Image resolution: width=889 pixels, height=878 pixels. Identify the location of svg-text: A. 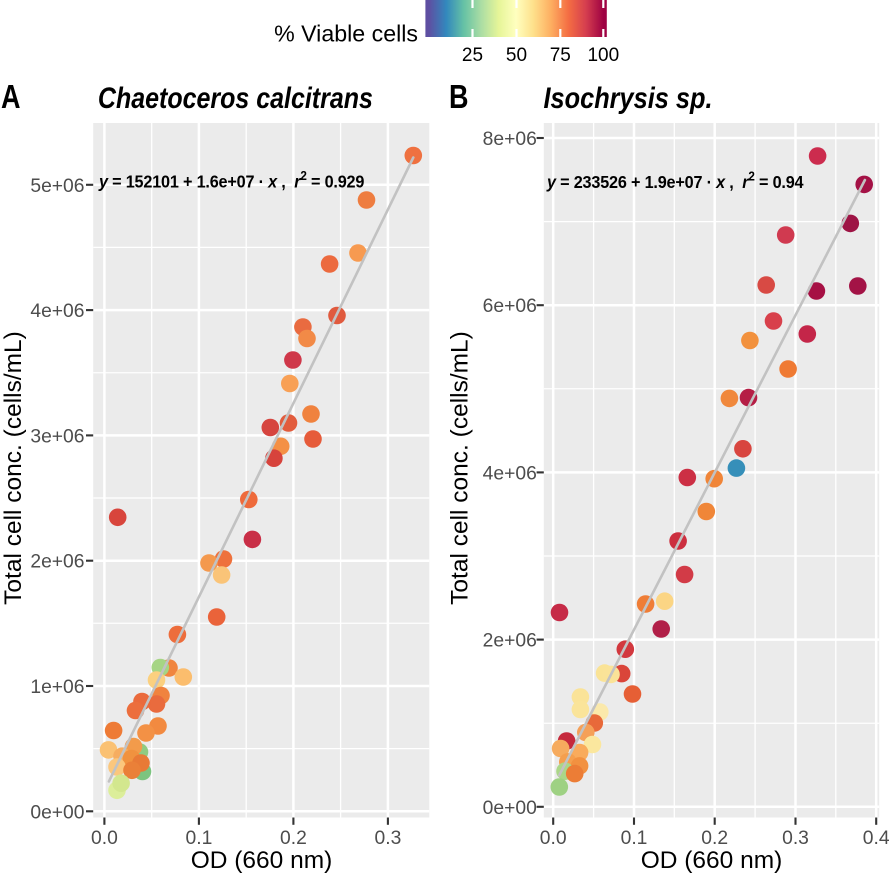
(11, 96).